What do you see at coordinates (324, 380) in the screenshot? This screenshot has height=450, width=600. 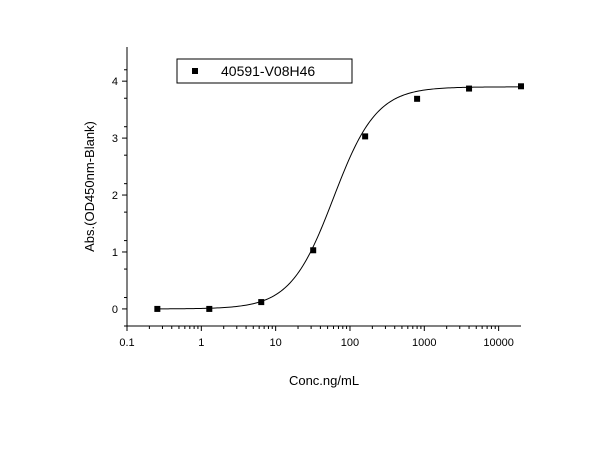 I see `x-axis-title: Conc.ng/mL` at bounding box center [324, 380].